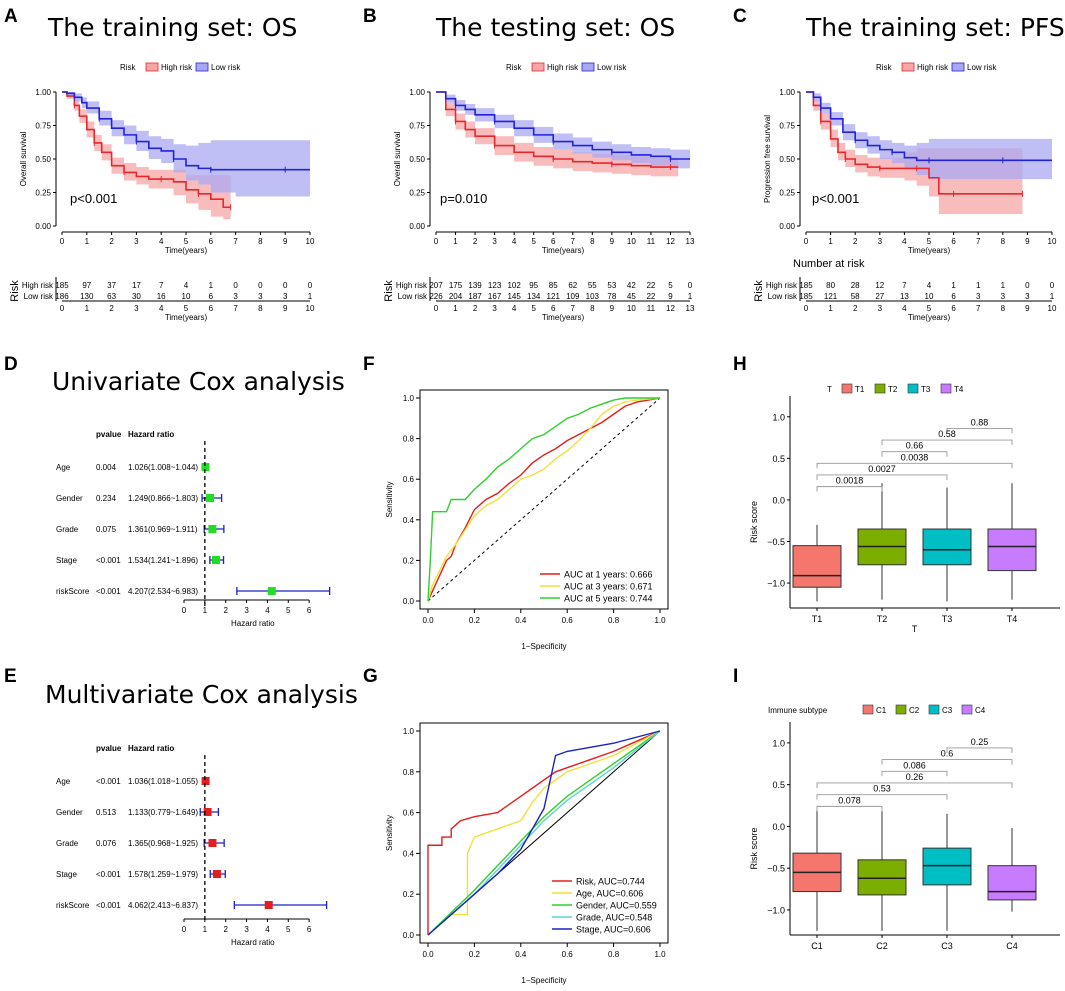  What do you see at coordinates (563, 67) in the screenshot?
I see `legend-label-high-risk: High risk` at bounding box center [563, 67].